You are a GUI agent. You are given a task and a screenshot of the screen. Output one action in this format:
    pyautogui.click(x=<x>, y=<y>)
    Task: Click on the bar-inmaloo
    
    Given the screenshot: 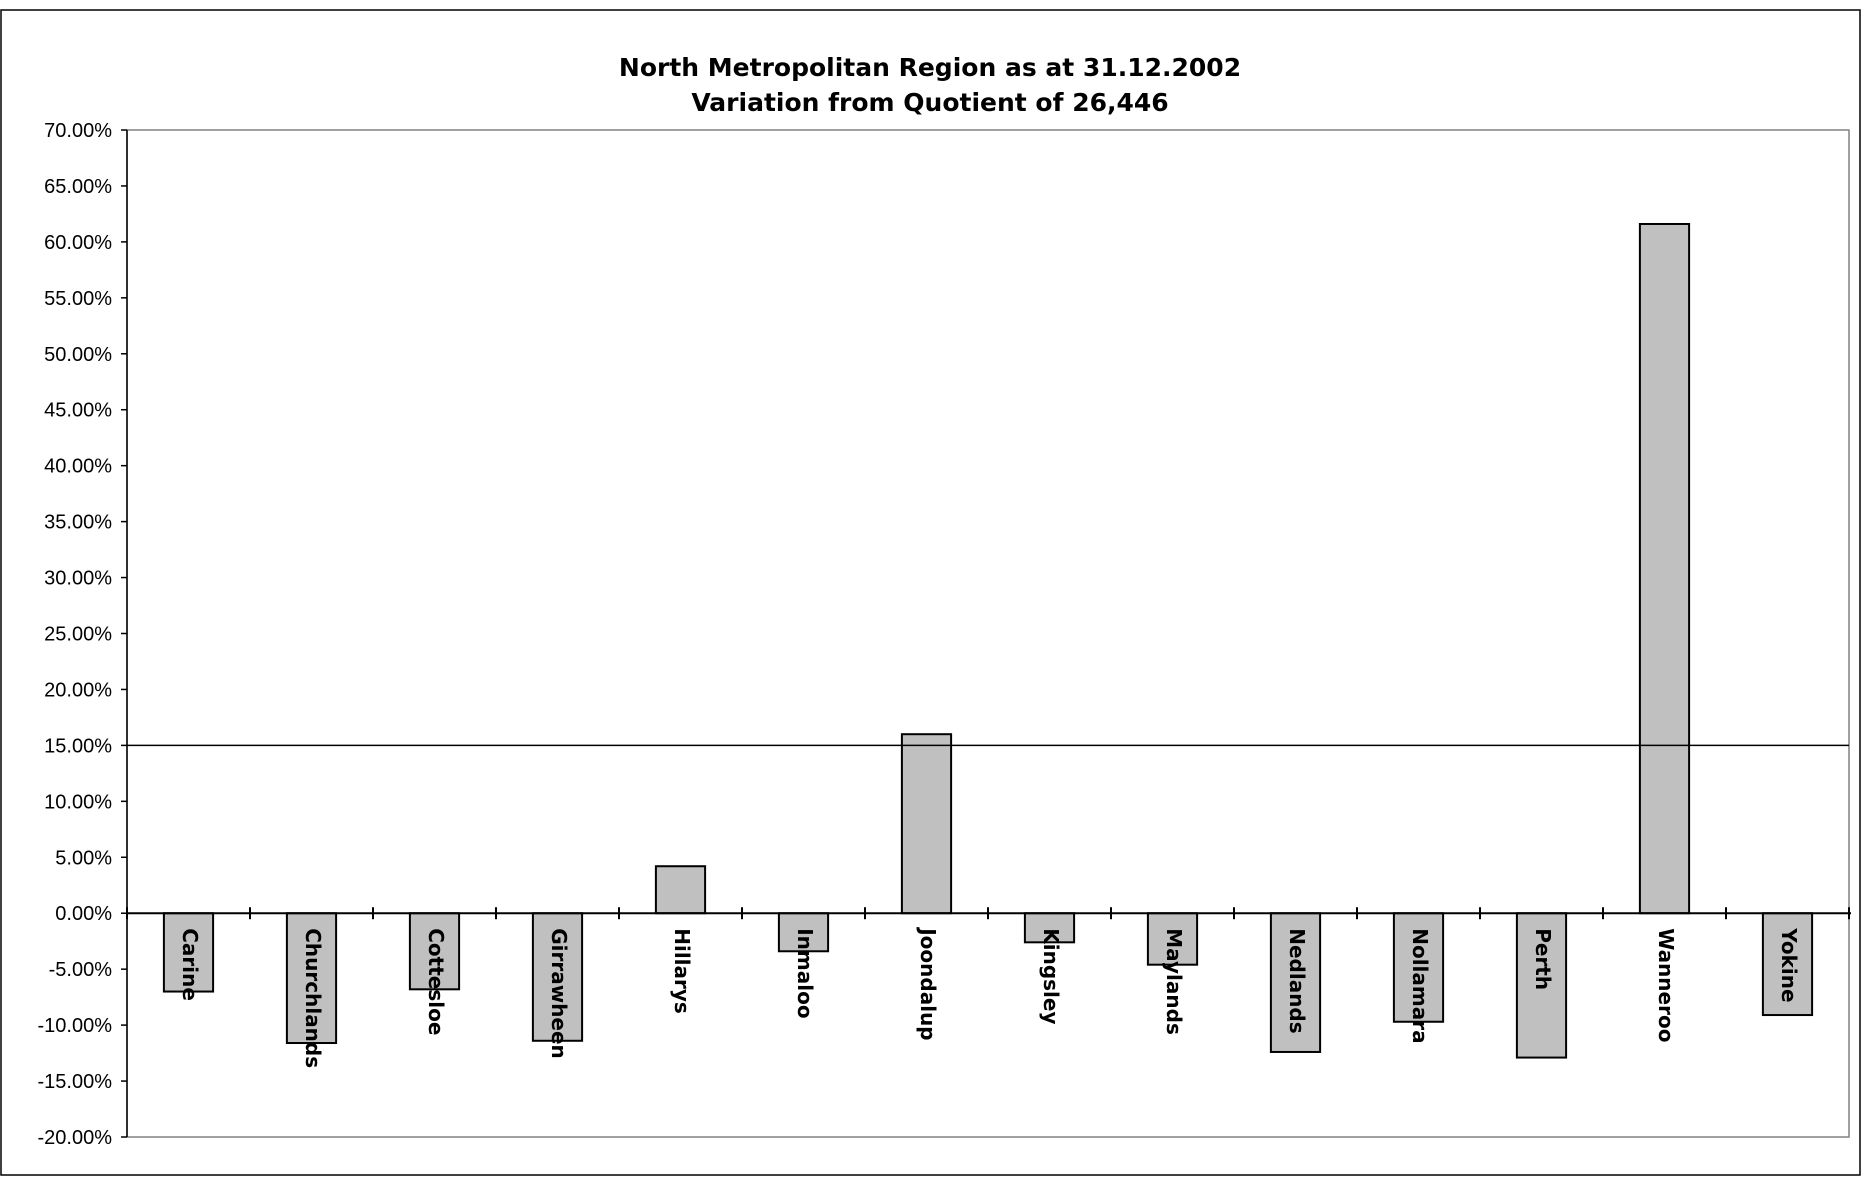 What is the action you would take?
    pyautogui.click(x=803, y=932)
    